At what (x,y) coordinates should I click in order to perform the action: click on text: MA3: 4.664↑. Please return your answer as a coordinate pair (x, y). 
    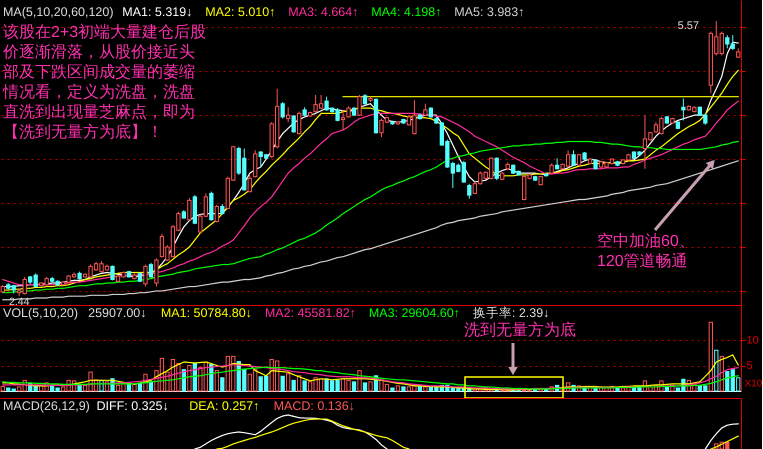
    Looking at the image, I should click on (323, 12).